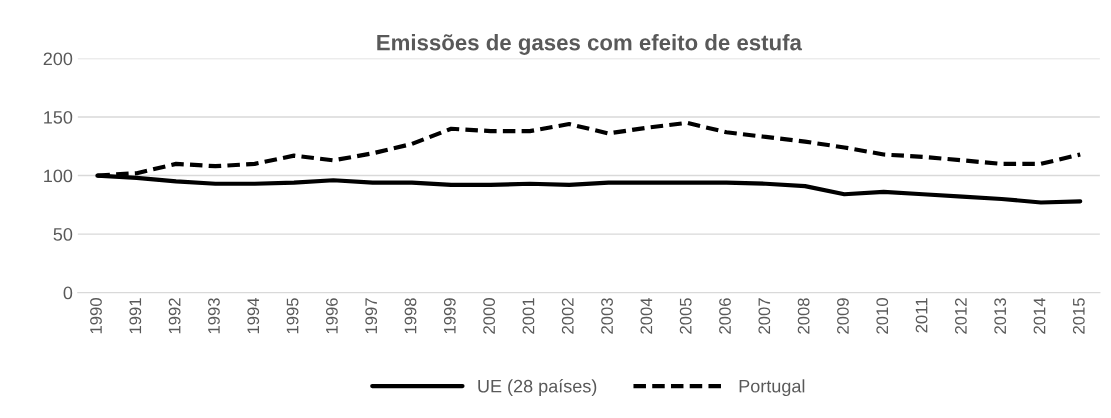 This screenshot has height=418, width=1111. Describe the element at coordinates (371, 316) in the screenshot. I see `x-tick-label: 1997` at that location.